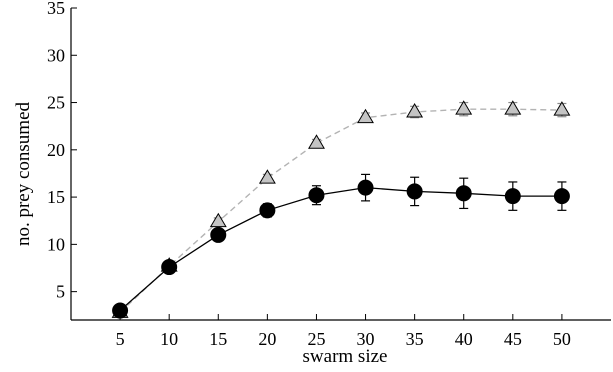  I want to click on x-tick-label: 5, so click(120, 339).